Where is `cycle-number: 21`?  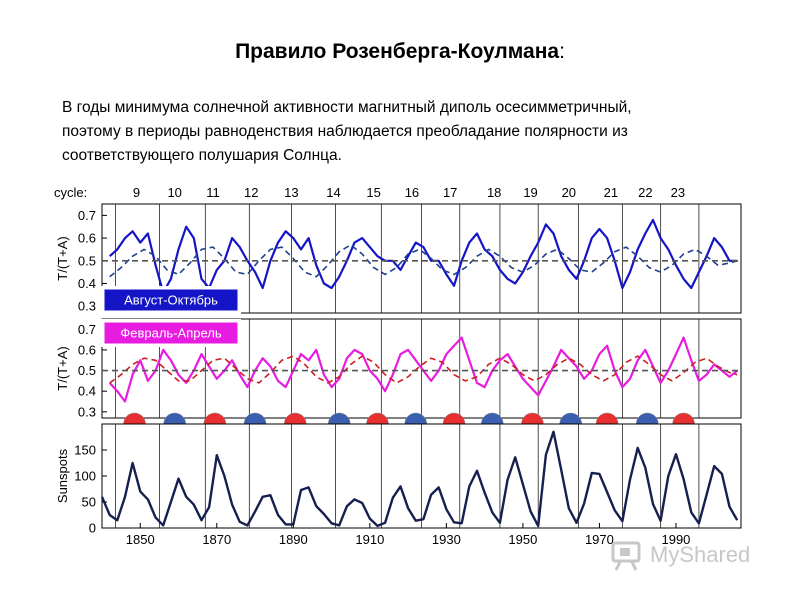 cycle-number: 21 is located at coordinates (611, 192).